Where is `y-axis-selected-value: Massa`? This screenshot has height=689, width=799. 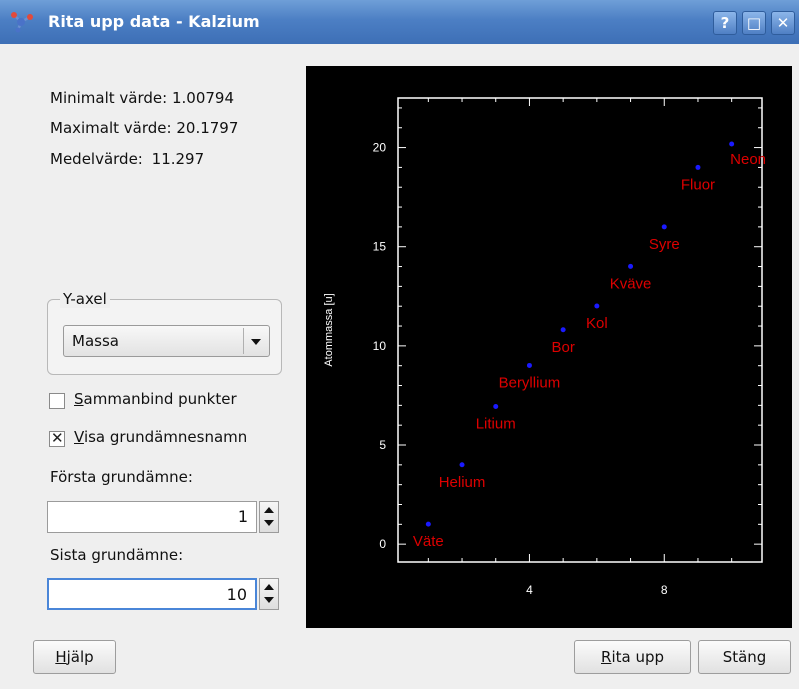
y-axis-selected-value: Massa is located at coordinates (95, 341).